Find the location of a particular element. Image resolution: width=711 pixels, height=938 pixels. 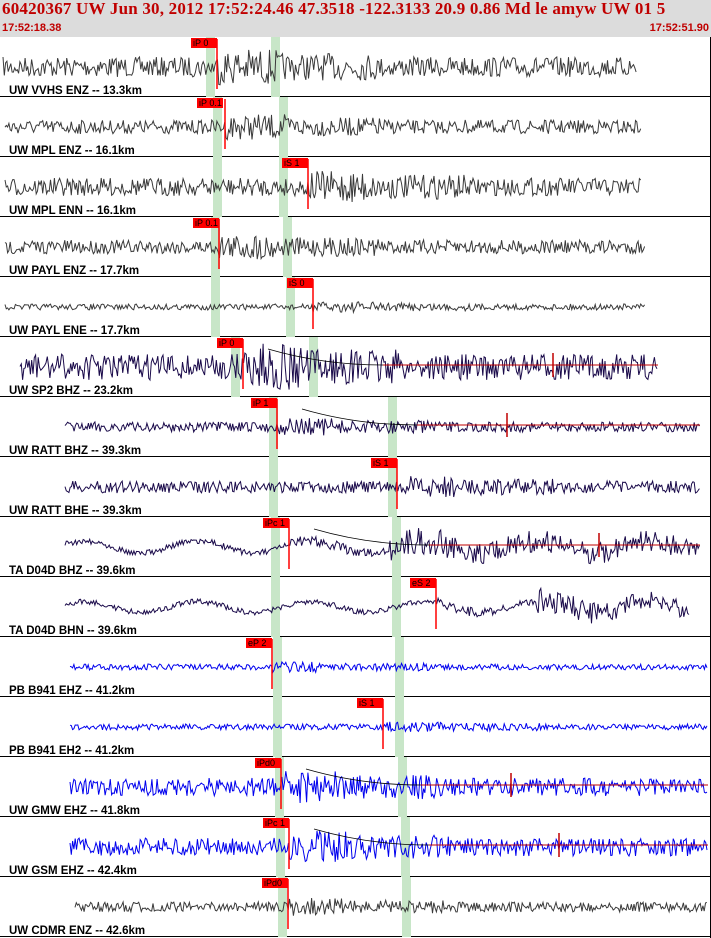

trace-row: iS 1 PB B941 EH2 -- 41.2km is located at coordinates (355, 727).